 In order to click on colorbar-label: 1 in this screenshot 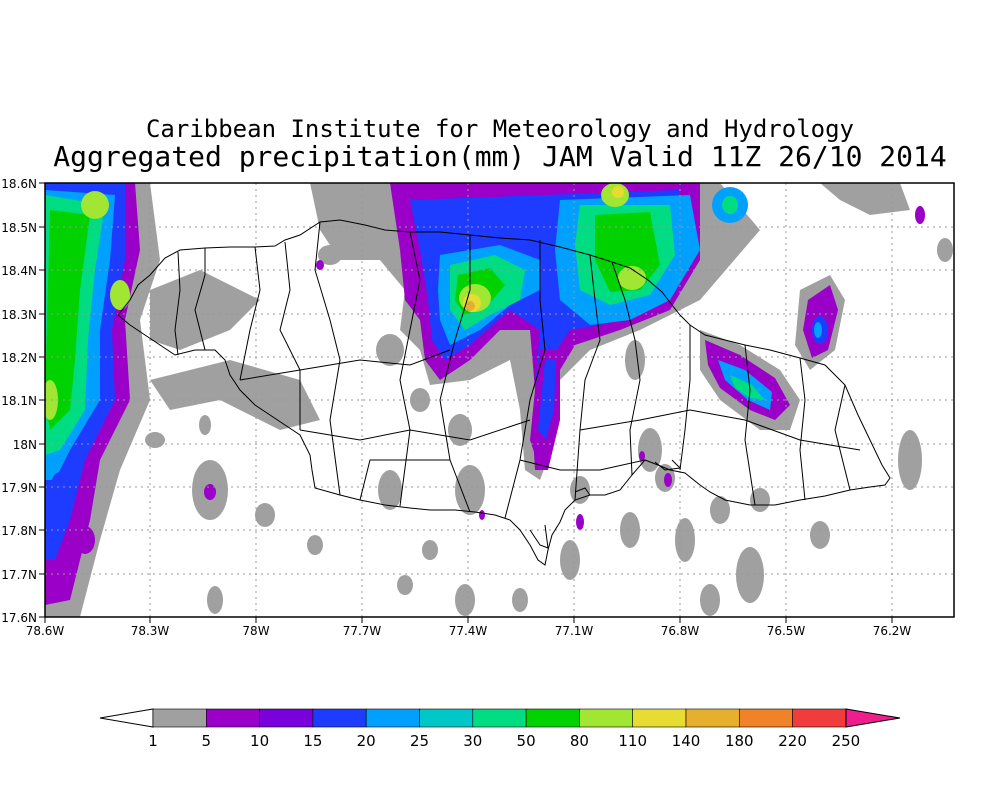, I will do `click(153, 741)`.